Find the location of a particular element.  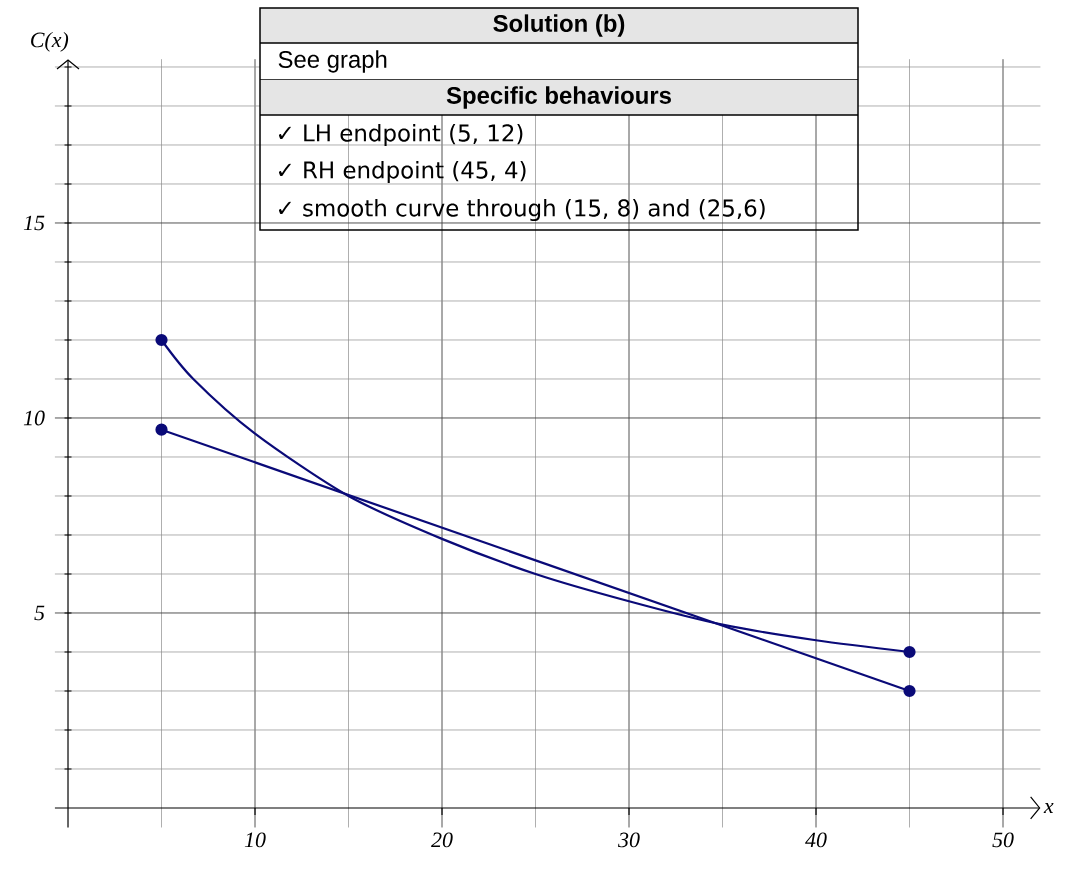

annotation: ✓ RH endpoint (45, 4) is located at coordinates (402, 172).